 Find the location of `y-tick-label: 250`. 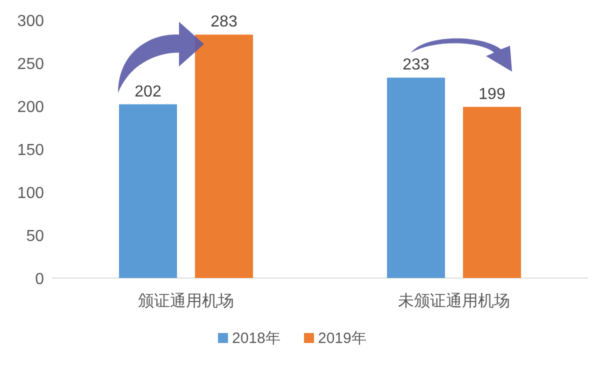

y-tick-label: 250 is located at coordinates (30, 64).